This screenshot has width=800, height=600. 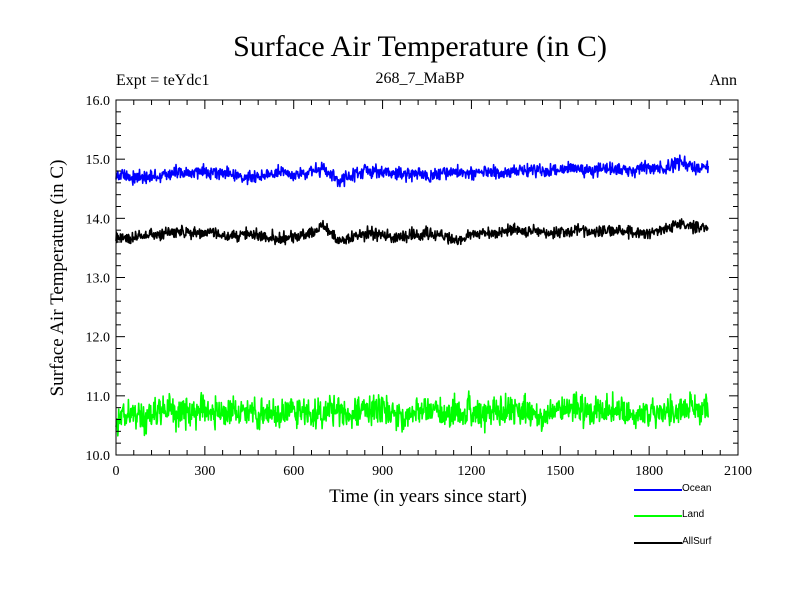 I want to click on legend-item-allsurf: AllSurf, so click(x=689, y=543).